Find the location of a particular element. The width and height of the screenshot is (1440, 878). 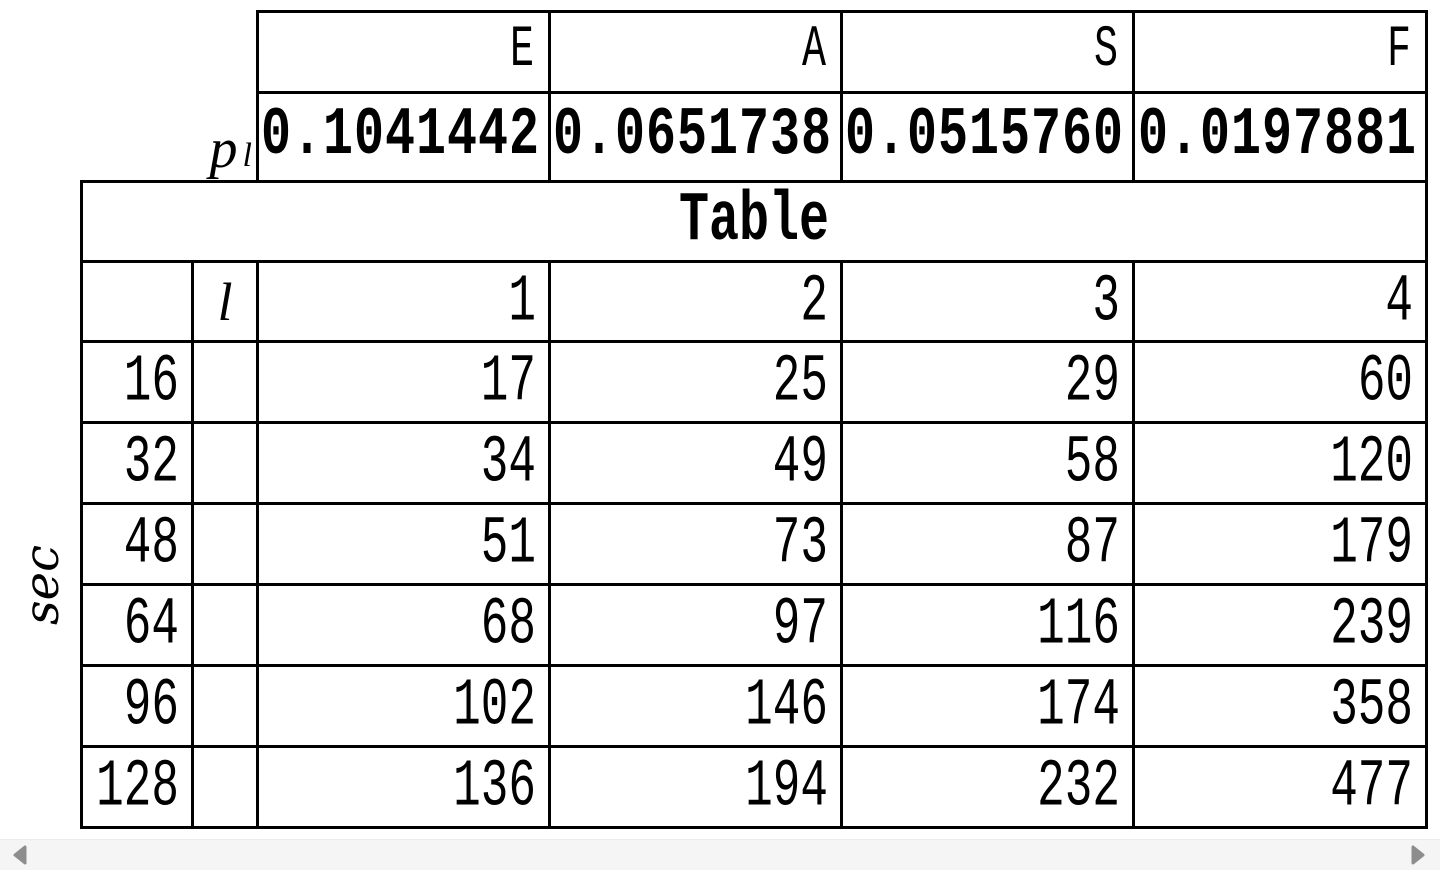

prob-col-letter-A: A is located at coordinates (695, 52).